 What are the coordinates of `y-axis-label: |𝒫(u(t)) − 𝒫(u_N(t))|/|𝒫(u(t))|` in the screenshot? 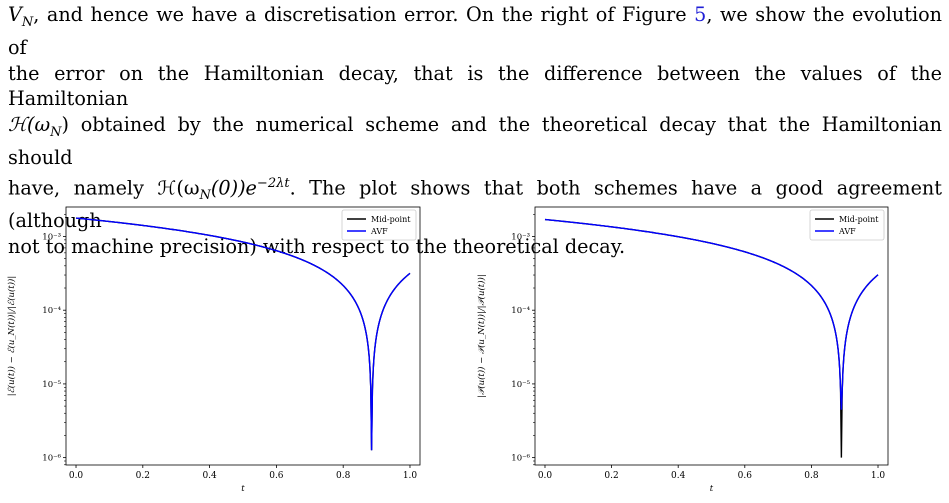 It's located at (481, 335).